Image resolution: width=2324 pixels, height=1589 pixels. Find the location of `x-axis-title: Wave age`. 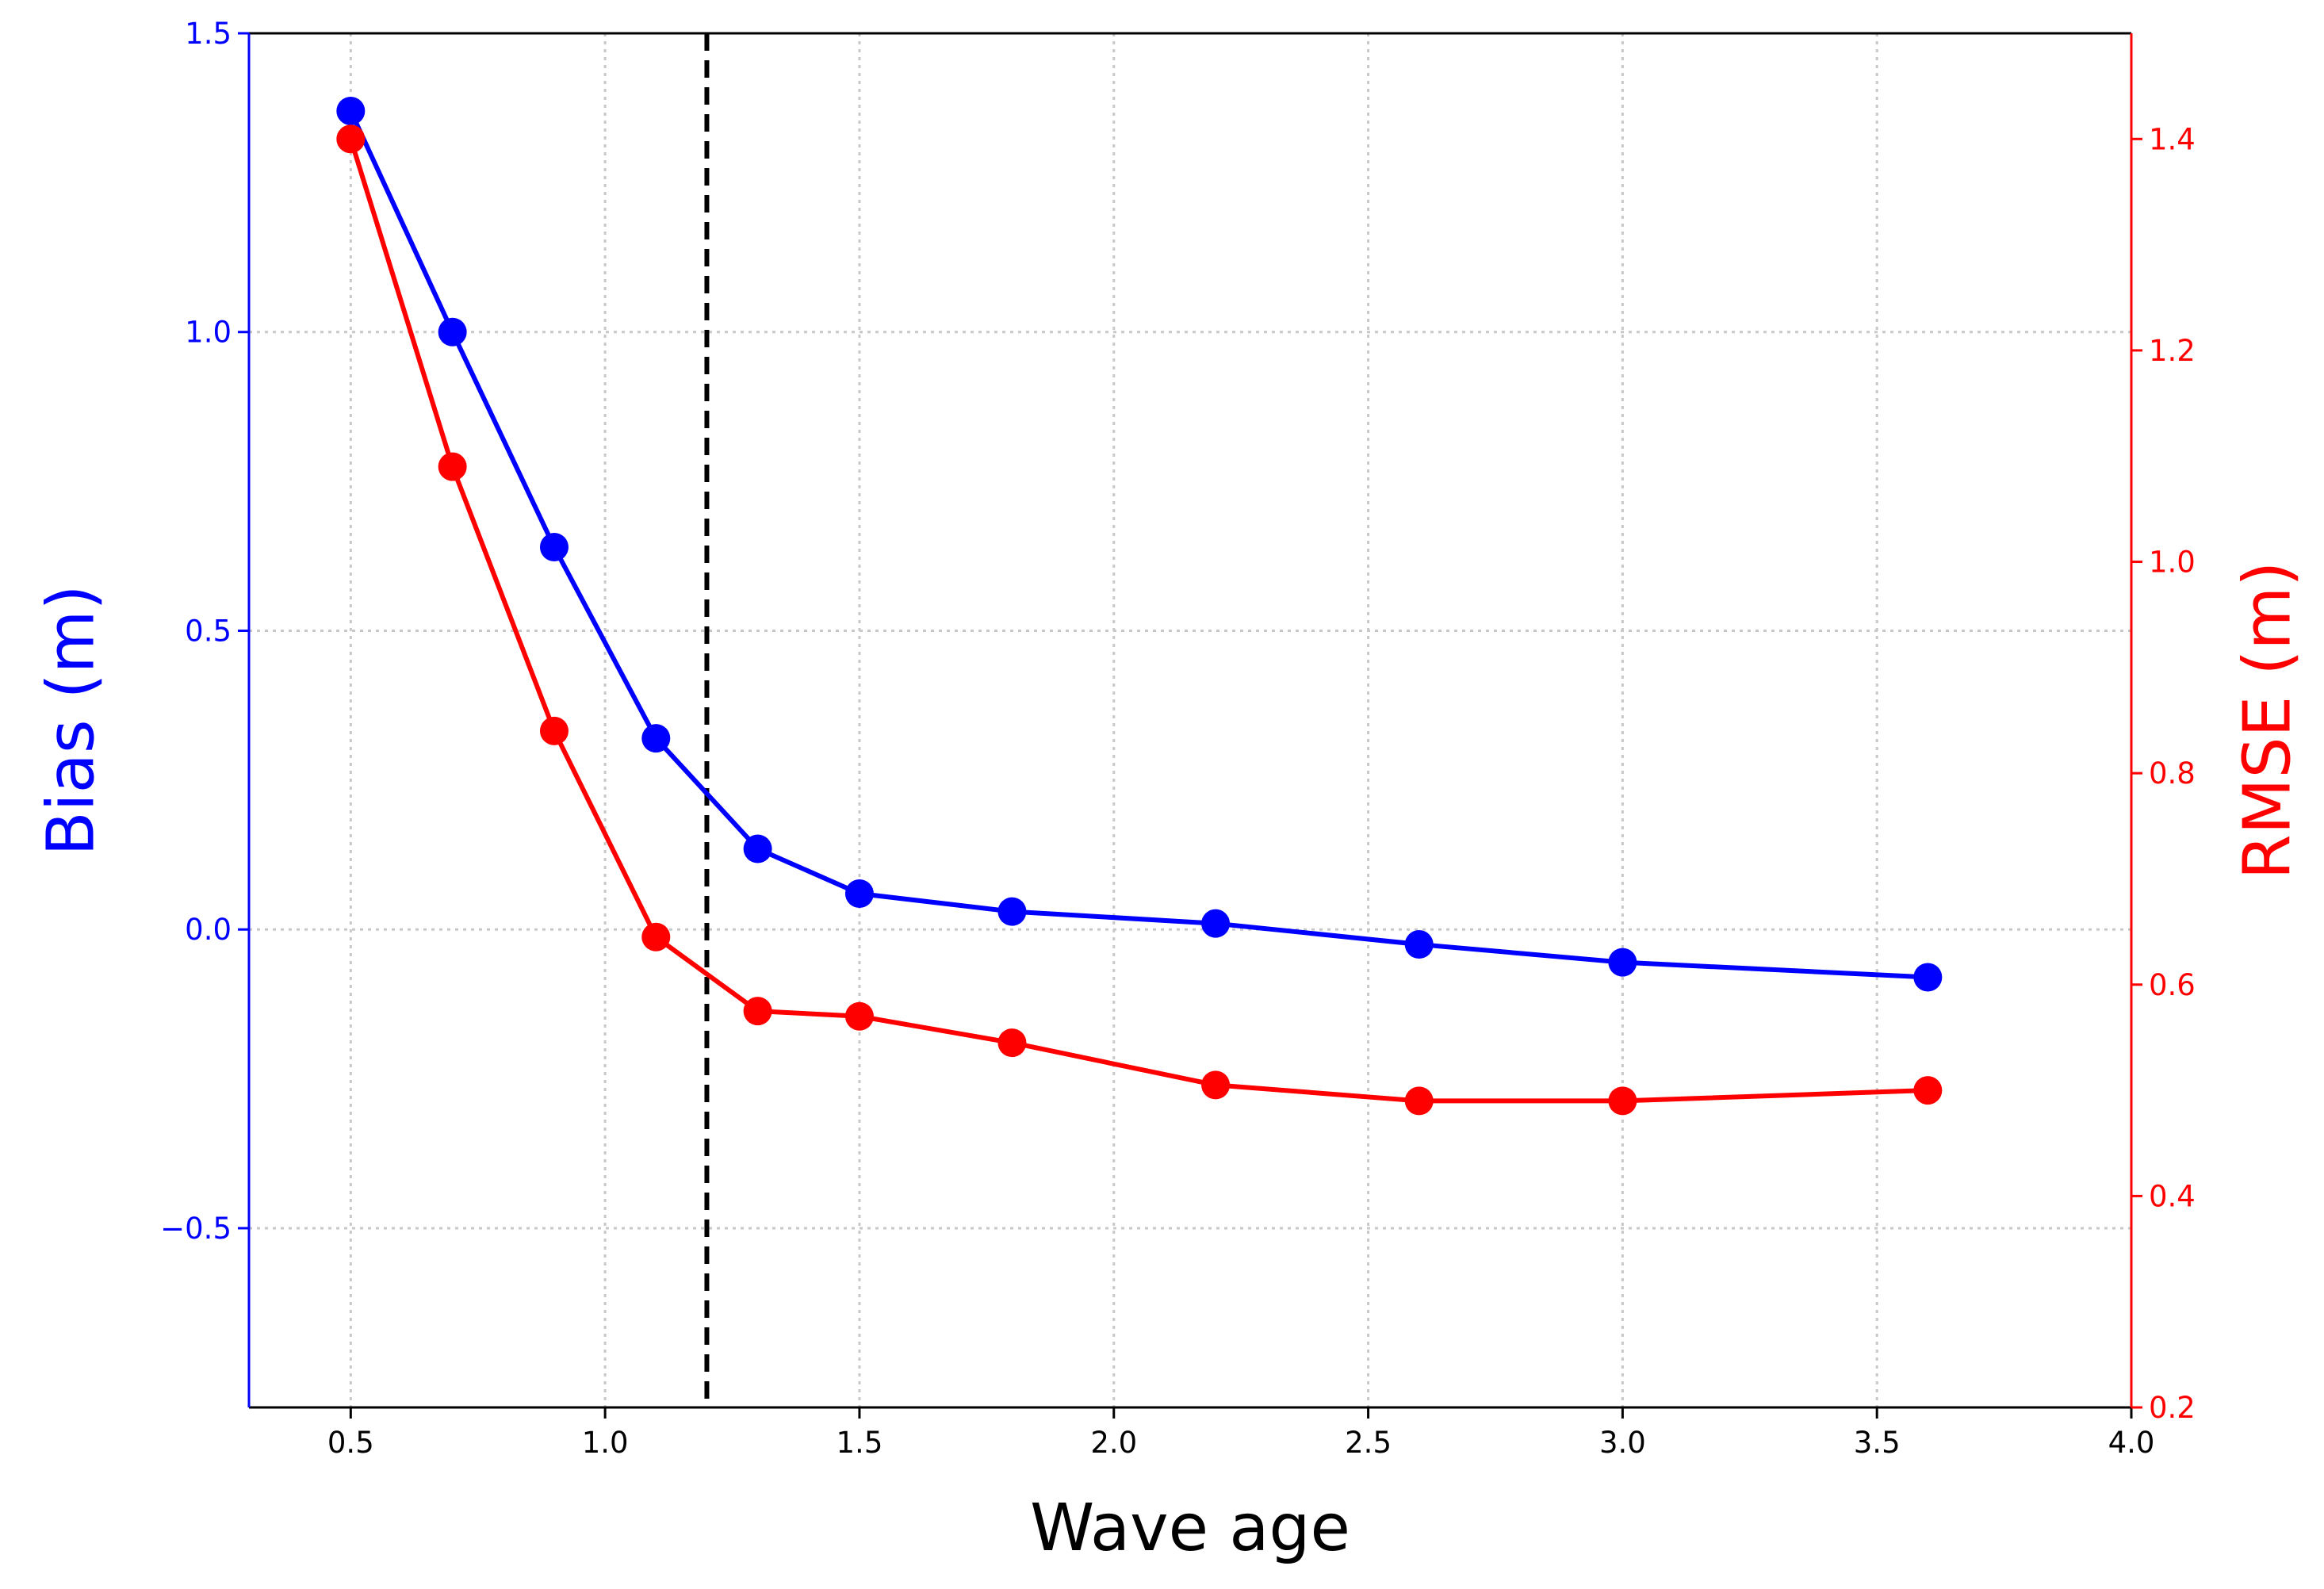

x-axis-title: Wave age is located at coordinates (1190, 1528).